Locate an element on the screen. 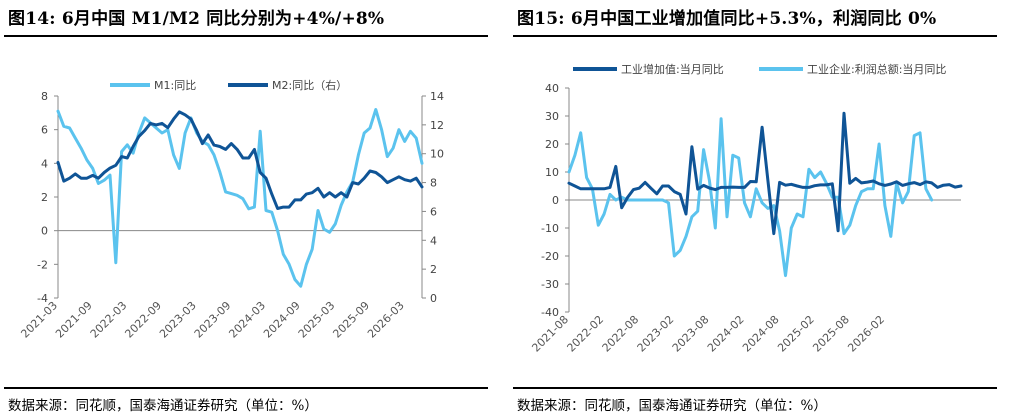 The height and width of the screenshot is (417, 1009). figure-15-source: 数据来源：同花顺，国泰海通证券研究（单位：%） is located at coordinates (672, 406).